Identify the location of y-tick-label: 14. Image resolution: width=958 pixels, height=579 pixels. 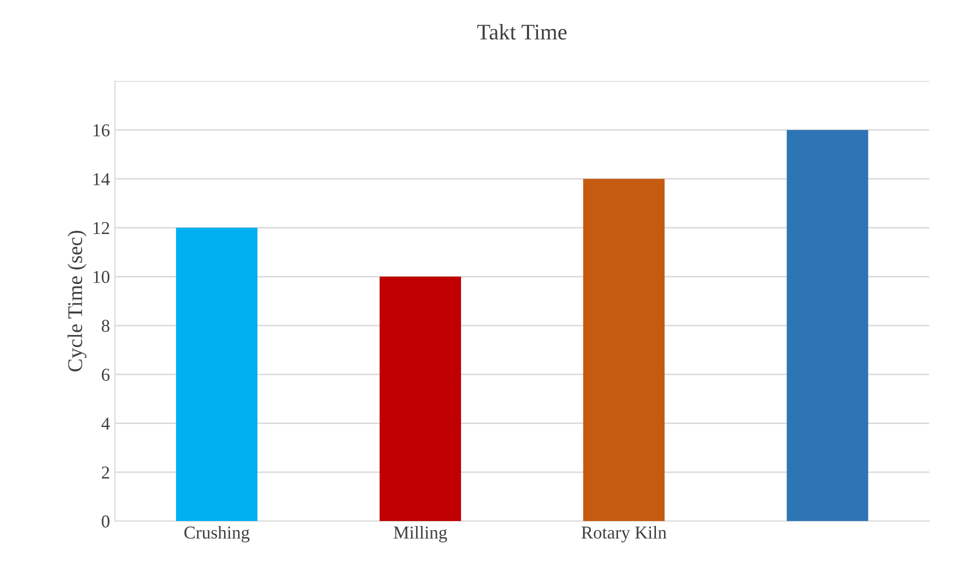
(102, 179).